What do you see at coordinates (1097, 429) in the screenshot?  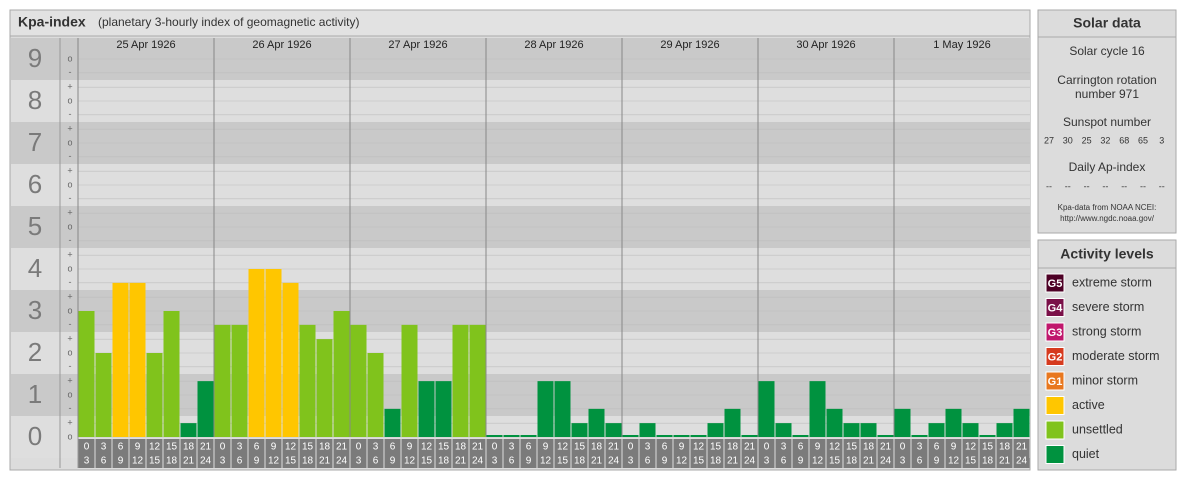 I see `level-name: unsettled` at bounding box center [1097, 429].